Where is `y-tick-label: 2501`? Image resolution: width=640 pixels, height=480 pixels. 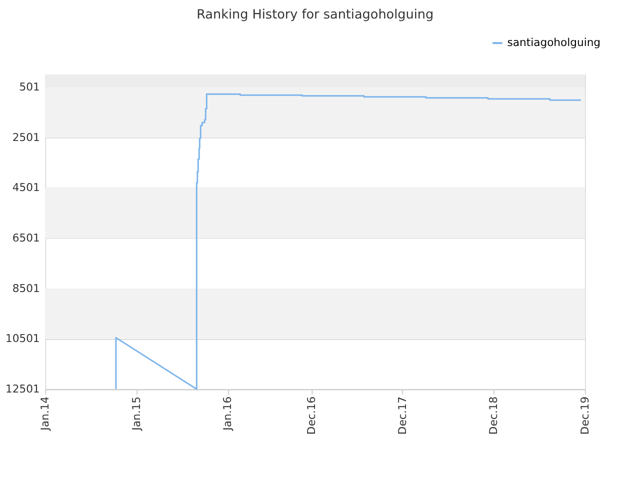 y-tick-label: 2501 is located at coordinates (26, 137).